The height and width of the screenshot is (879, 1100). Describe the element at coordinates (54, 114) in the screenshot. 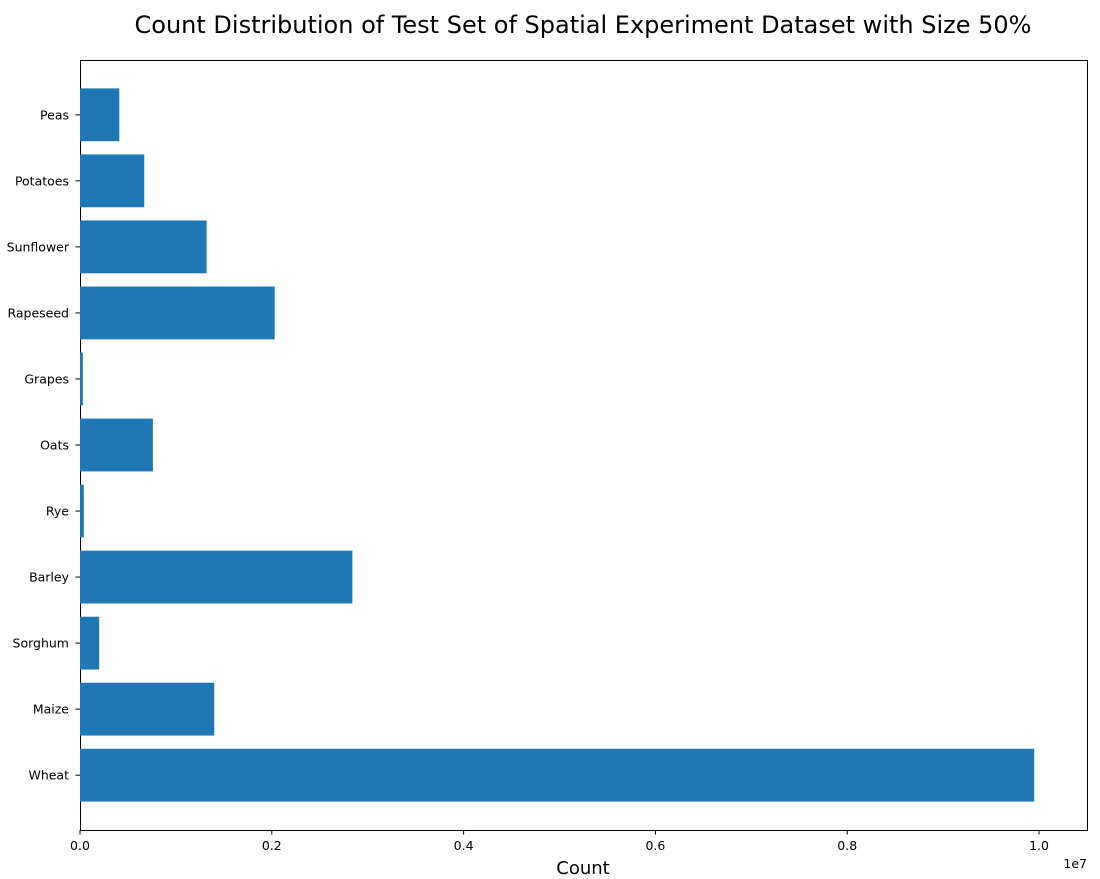

I see `y-tick-label-peas: Peas` at that location.